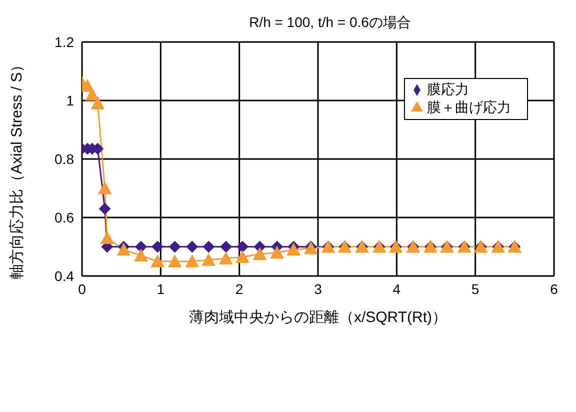 The width and height of the screenshot is (576, 412). Describe the element at coordinates (17, 168) in the screenshot. I see `y-axis-title: 軸方向応力比（Axial Stress / S）` at that location.